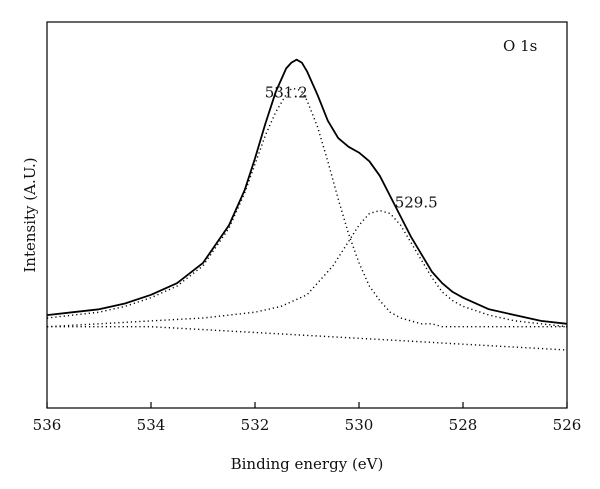 The width and height of the screenshot is (600, 489). What do you see at coordinates (359, 425) in the screenshot?
I see `x-tick-label: 530` at bounding box center [359, 425].